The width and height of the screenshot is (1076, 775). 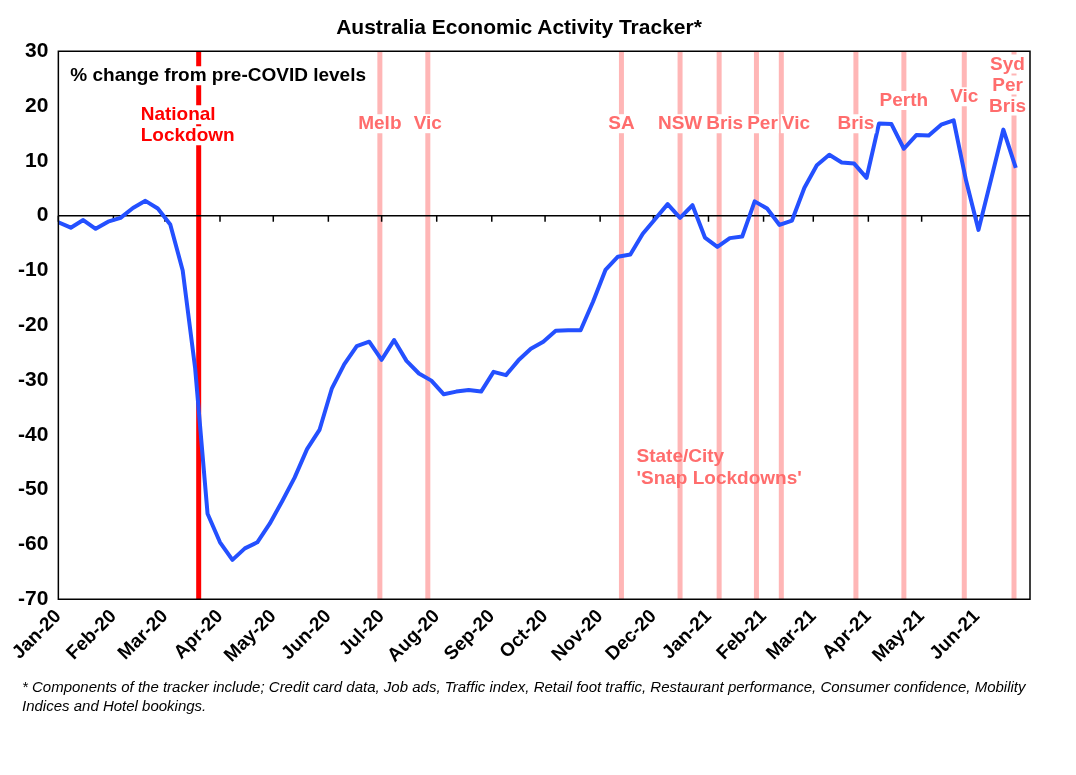 I want to click on y-tick-label: -60, so click(x=33, y=543).